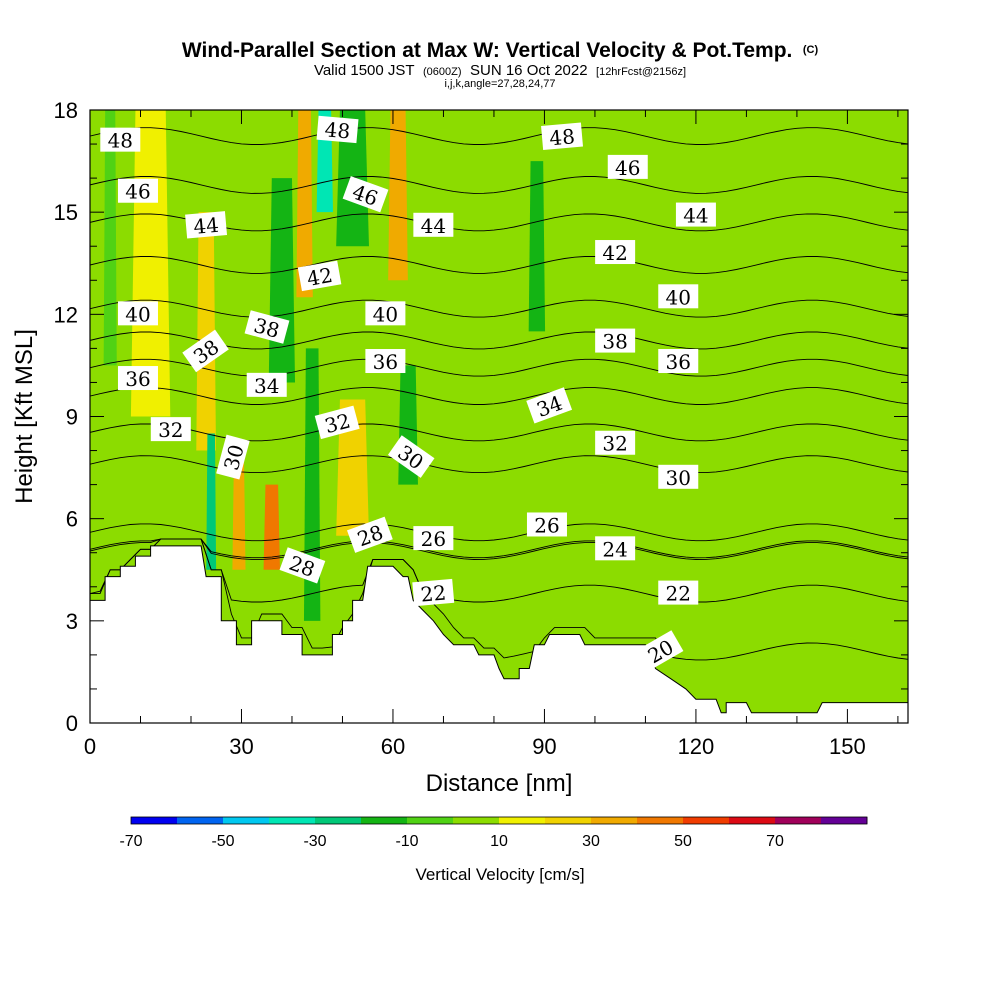  Describe the element at coordinates (241, 746) in the screenshot. I see `x-tick-label: 30` at that location.